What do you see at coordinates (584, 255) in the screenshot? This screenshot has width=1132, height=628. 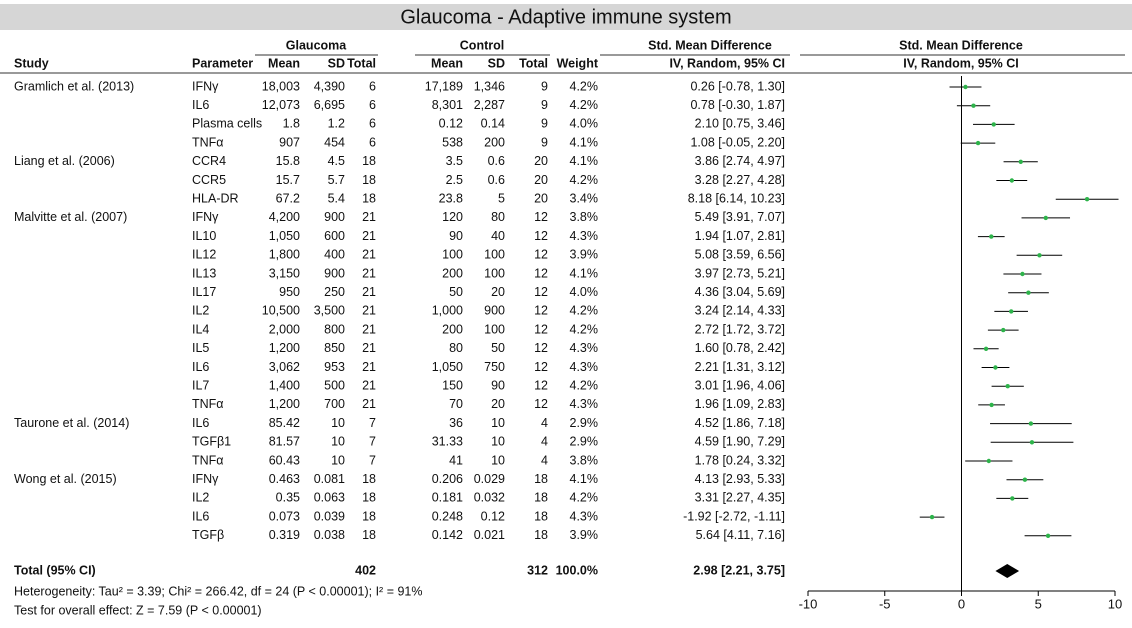 I see `table-cell: 3.9%` at bounding box center [584, 255].